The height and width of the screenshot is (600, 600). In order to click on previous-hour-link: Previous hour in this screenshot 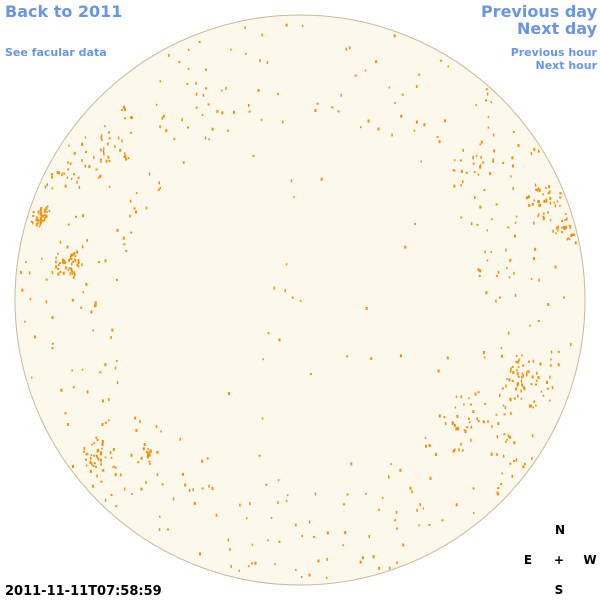, I will do `click(554, 52)`.